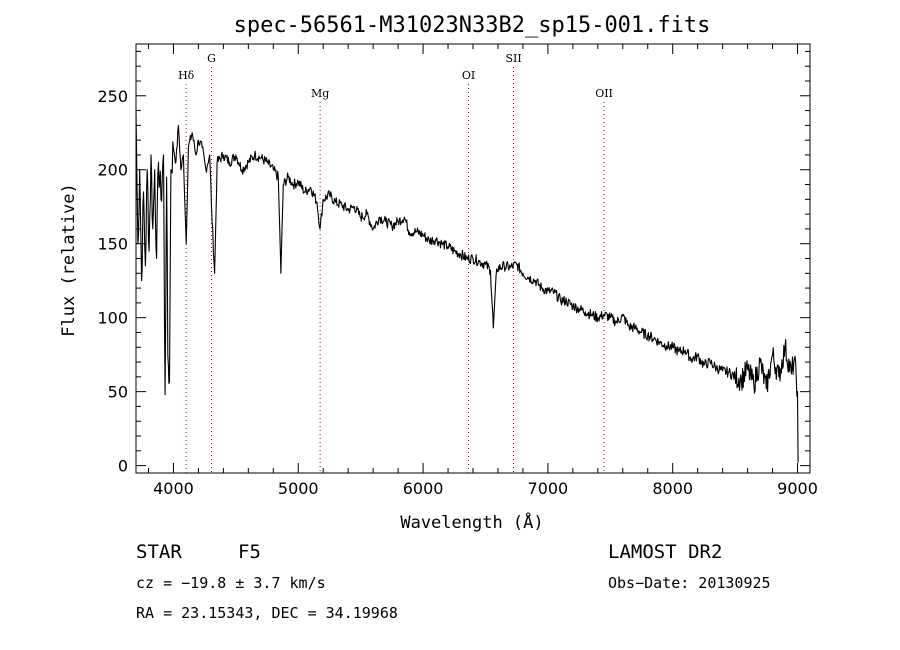 The image size is (900, 650). I want to click on y-tick-label: 200, so click(112, 170).